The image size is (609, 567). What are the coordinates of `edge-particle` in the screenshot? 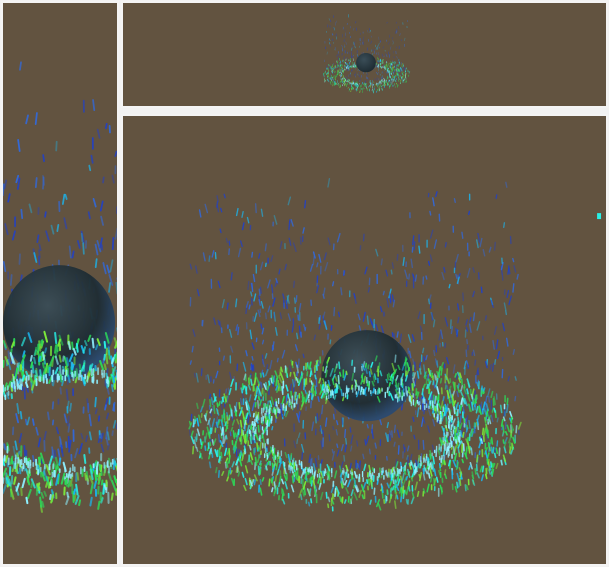 It's located at (599, 216).